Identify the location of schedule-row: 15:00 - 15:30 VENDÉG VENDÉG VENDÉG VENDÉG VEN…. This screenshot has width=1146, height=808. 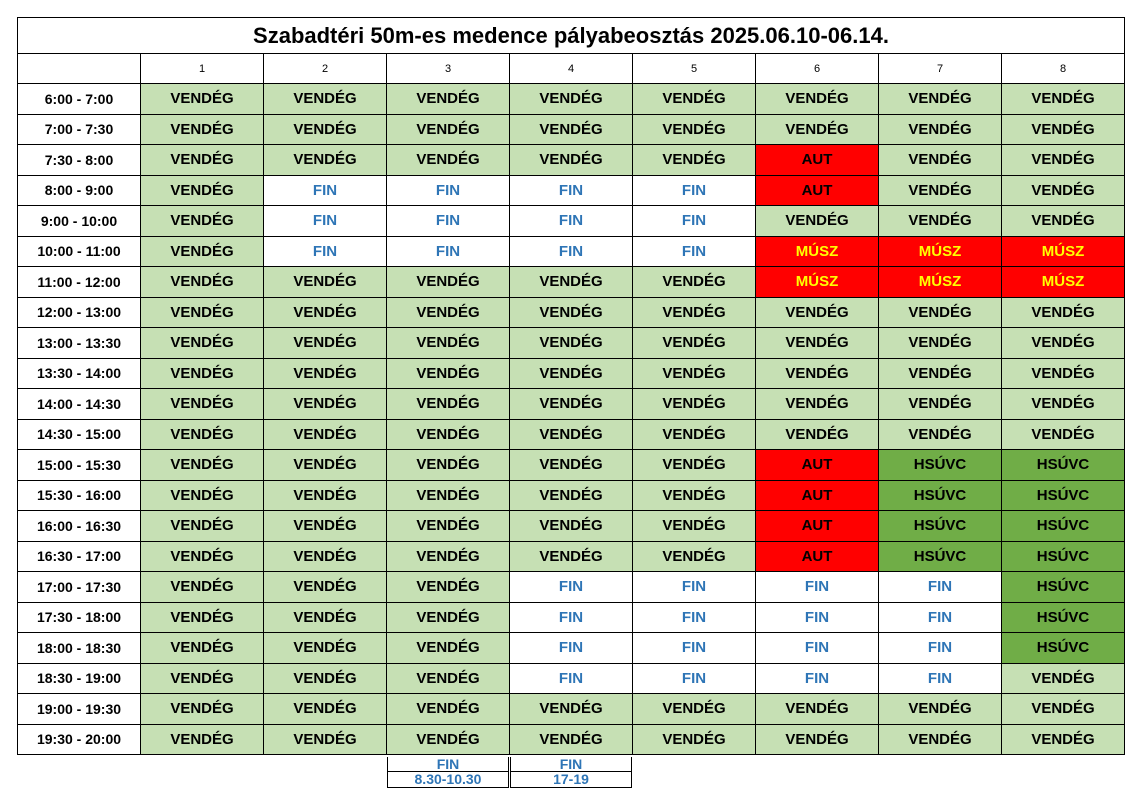
(571, 465).